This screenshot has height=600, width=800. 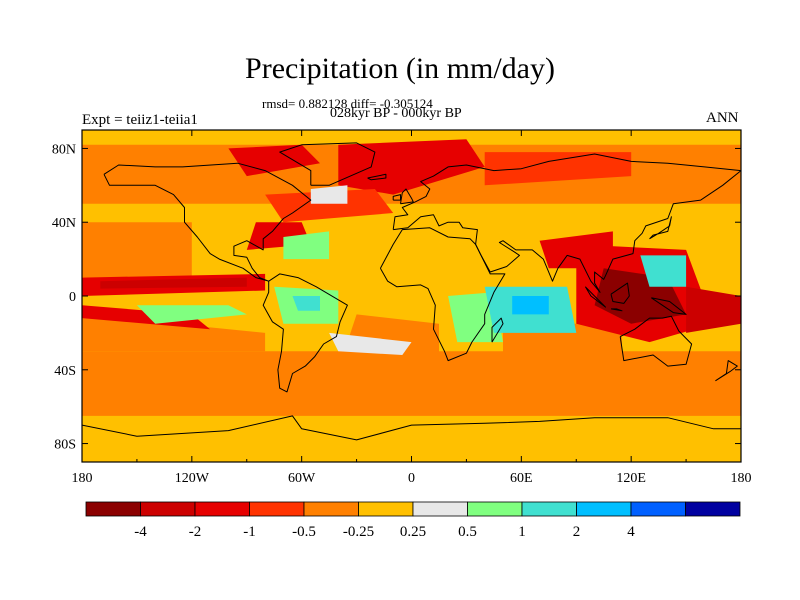 I want to click on region-n-pacific, so click(x=137, y=250).